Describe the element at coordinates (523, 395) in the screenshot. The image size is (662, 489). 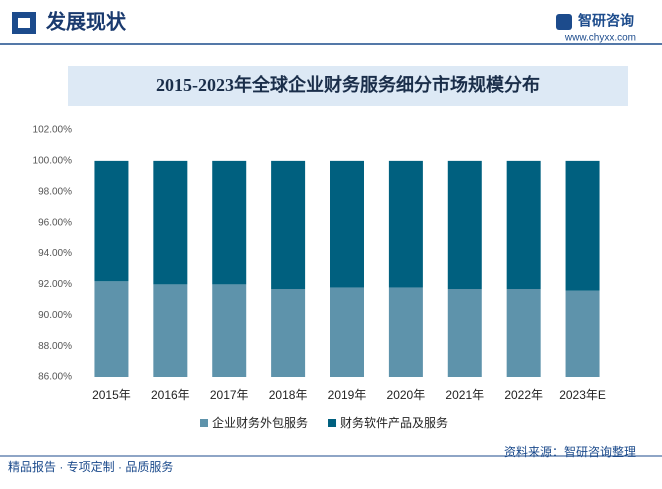
I see `x-tick-label: 2022年` at that location.